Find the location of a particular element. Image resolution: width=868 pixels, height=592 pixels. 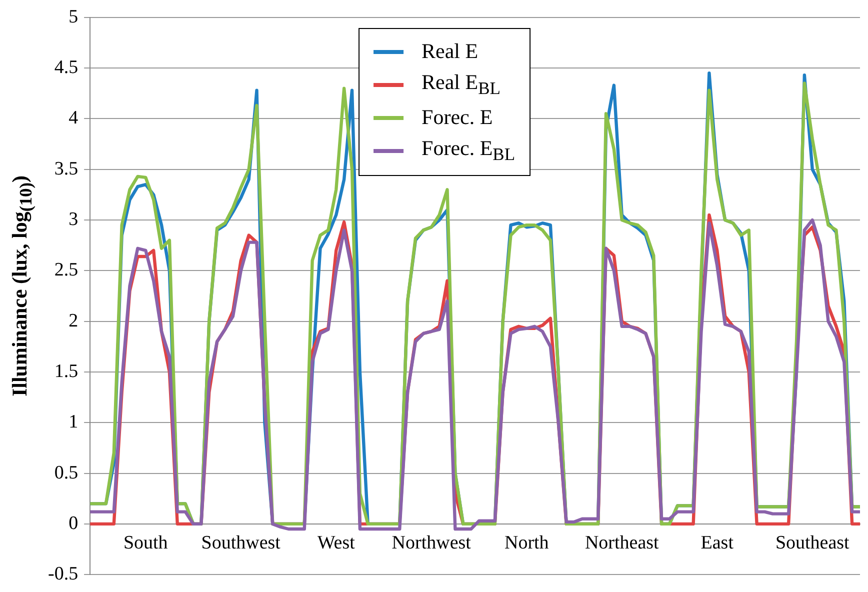

legend-label: Real E is located at coordinates (450, 51).